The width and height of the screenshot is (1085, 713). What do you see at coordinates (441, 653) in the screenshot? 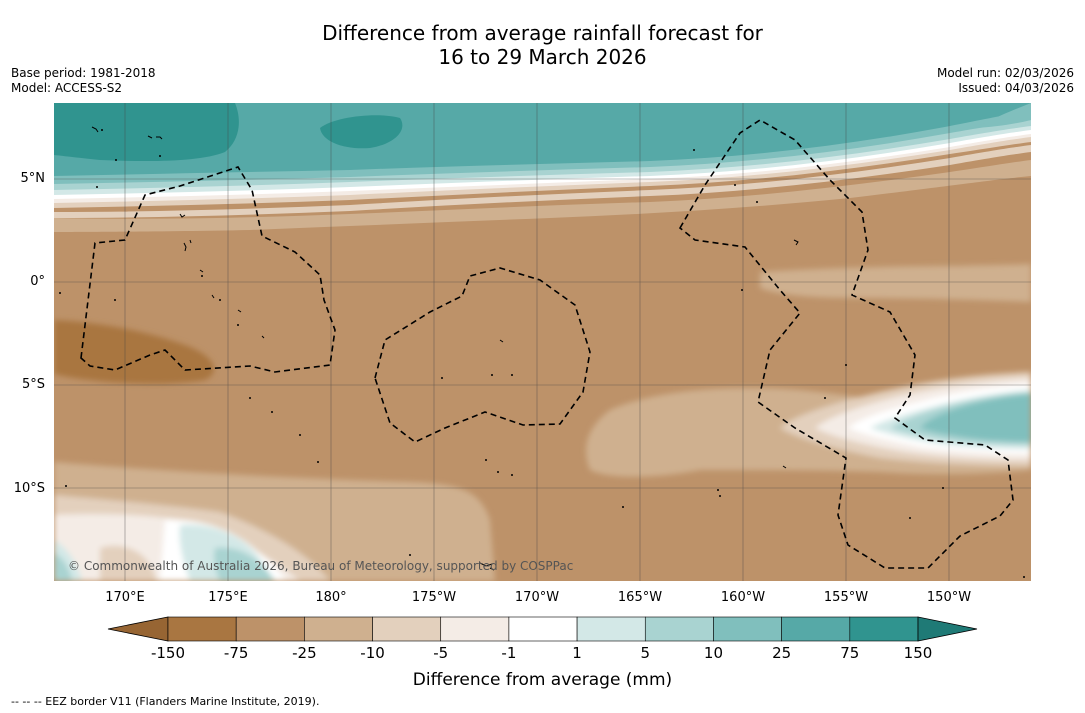
I see `colorbar-tick-label: -5` at bounding box center [441, 653].